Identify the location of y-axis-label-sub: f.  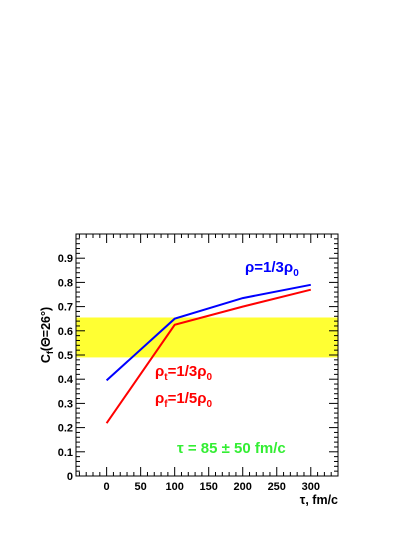
(50, 352).